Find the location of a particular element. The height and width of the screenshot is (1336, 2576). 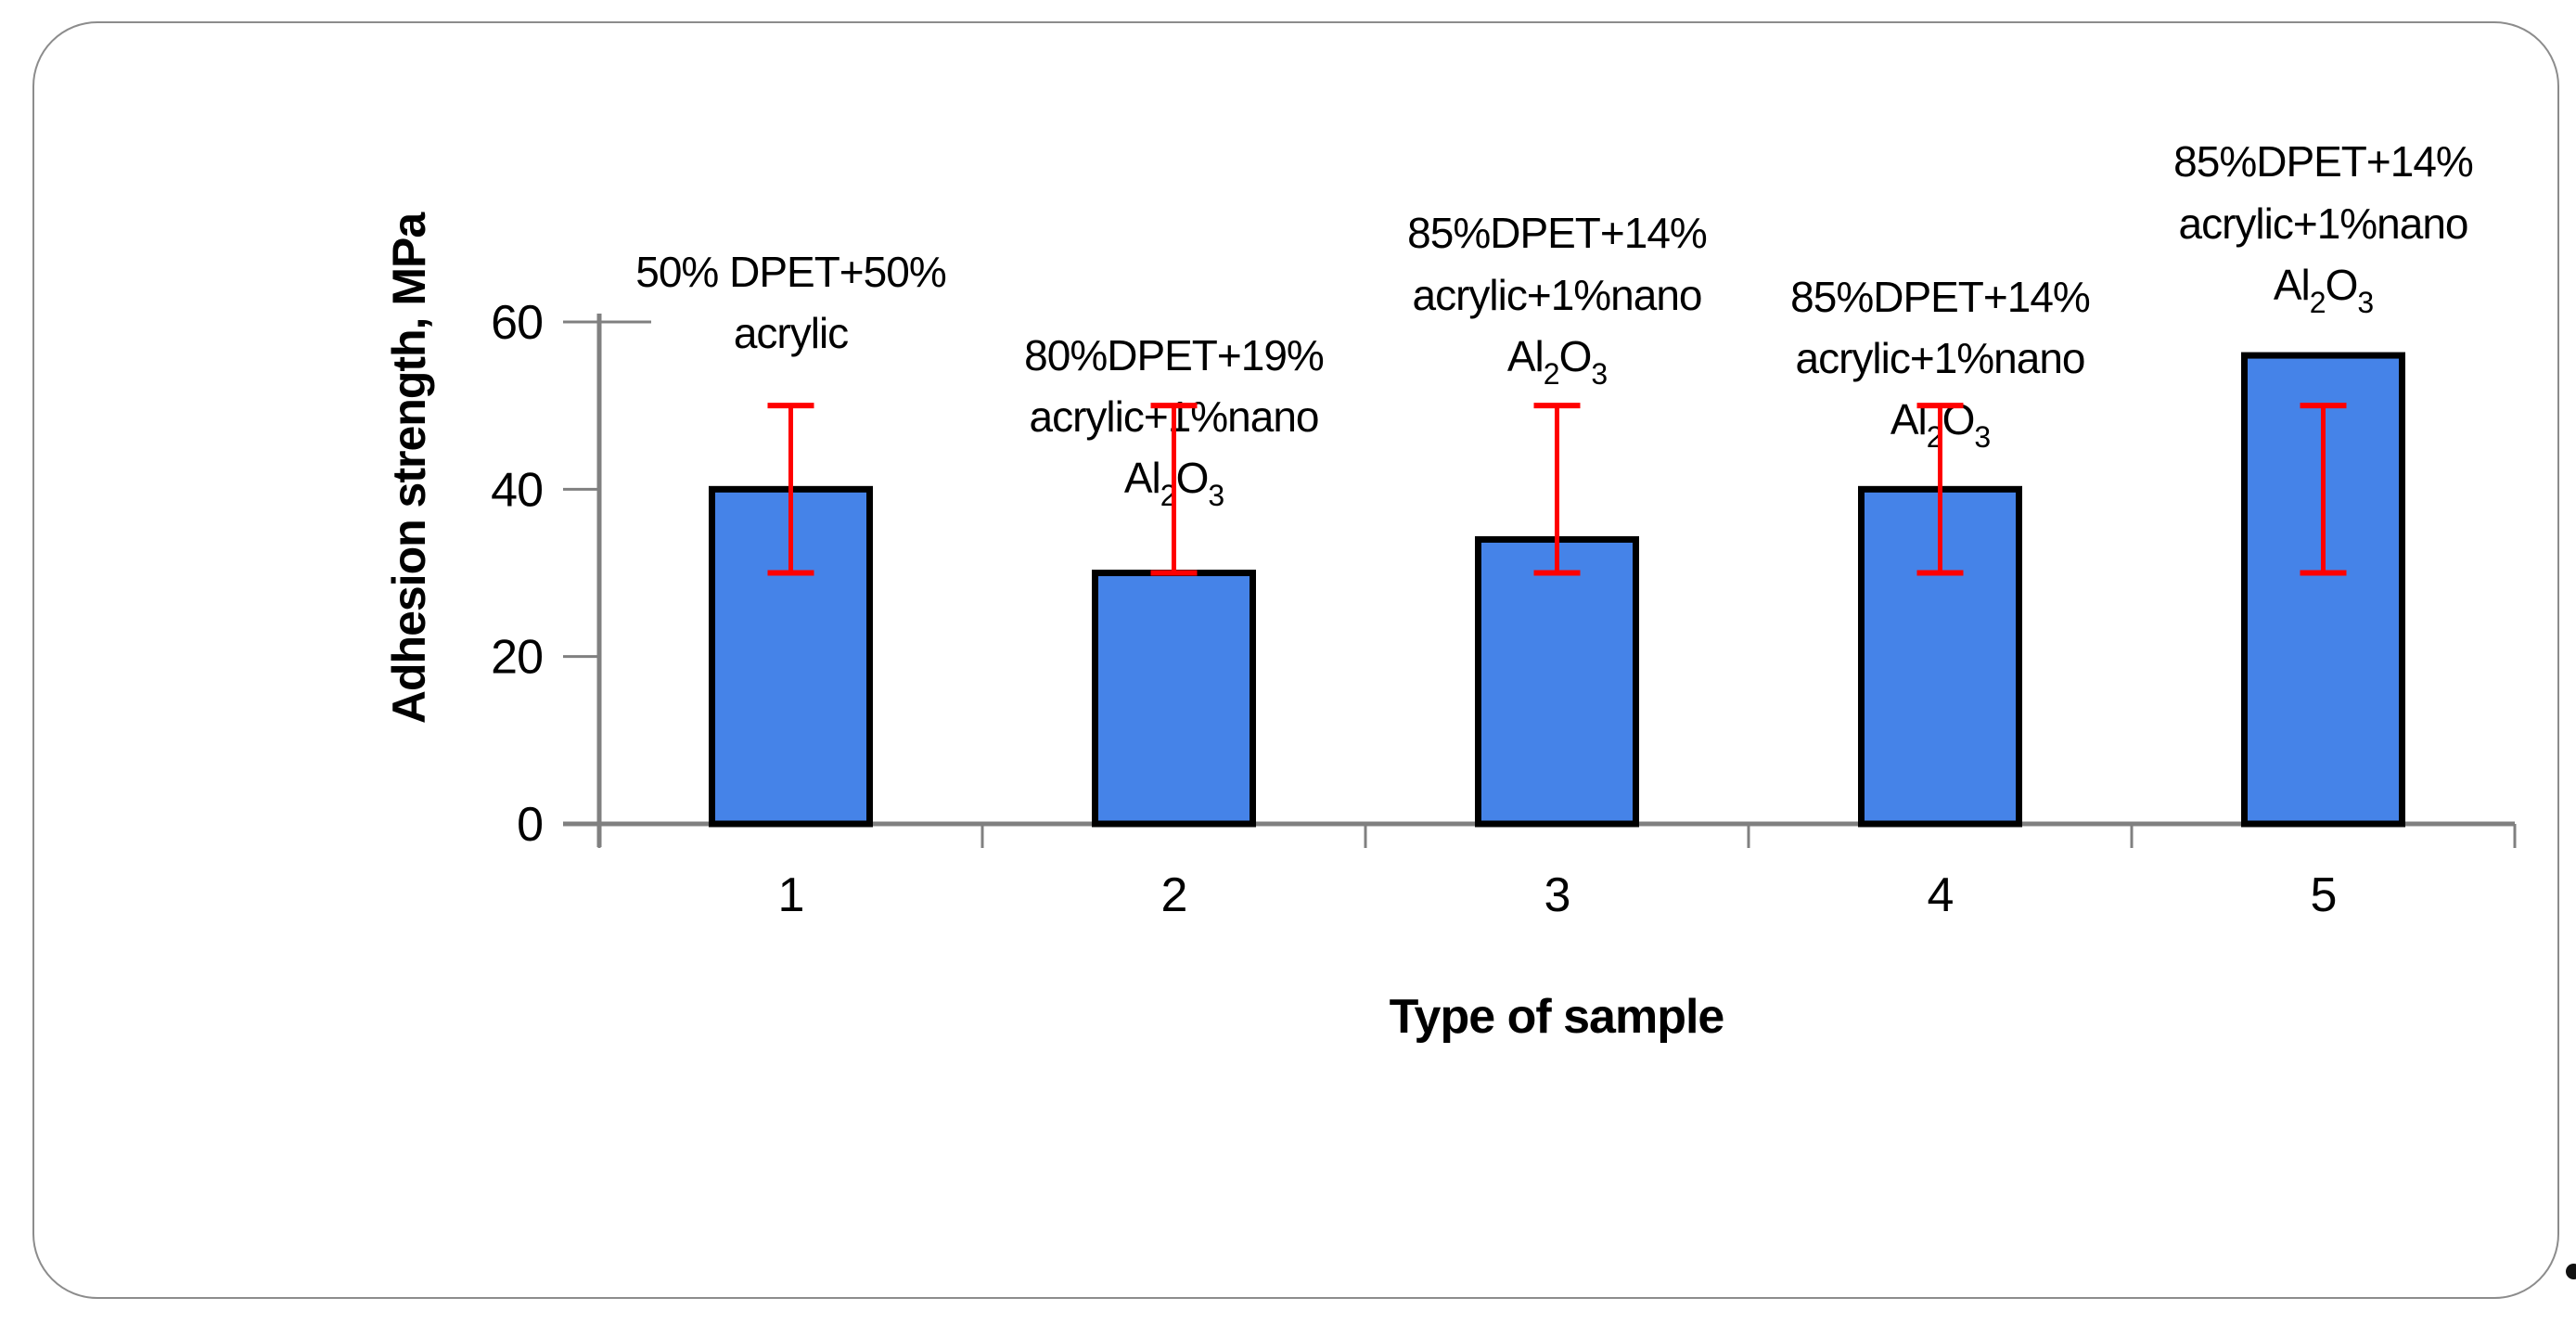

x-axis-title: Type of sample is located at coordinates (1557, 1017).